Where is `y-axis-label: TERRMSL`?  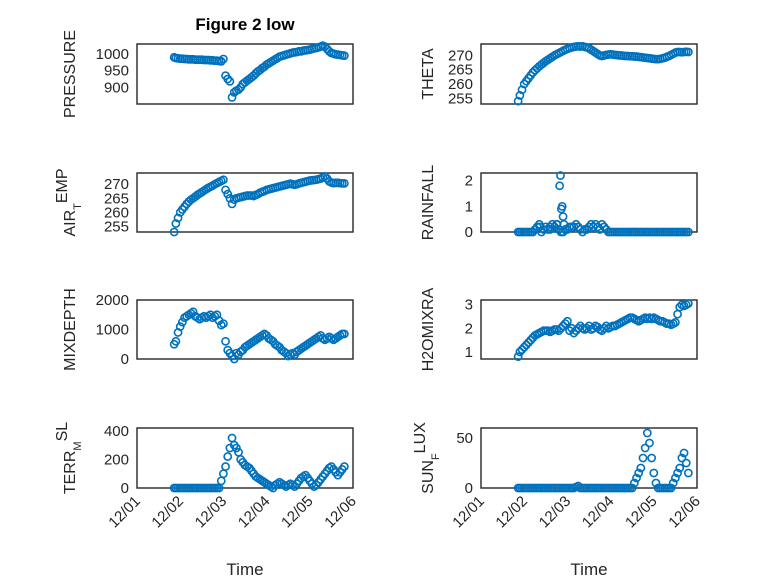
y-axis-label: TERRMSL is located at coordinates (69, 458).